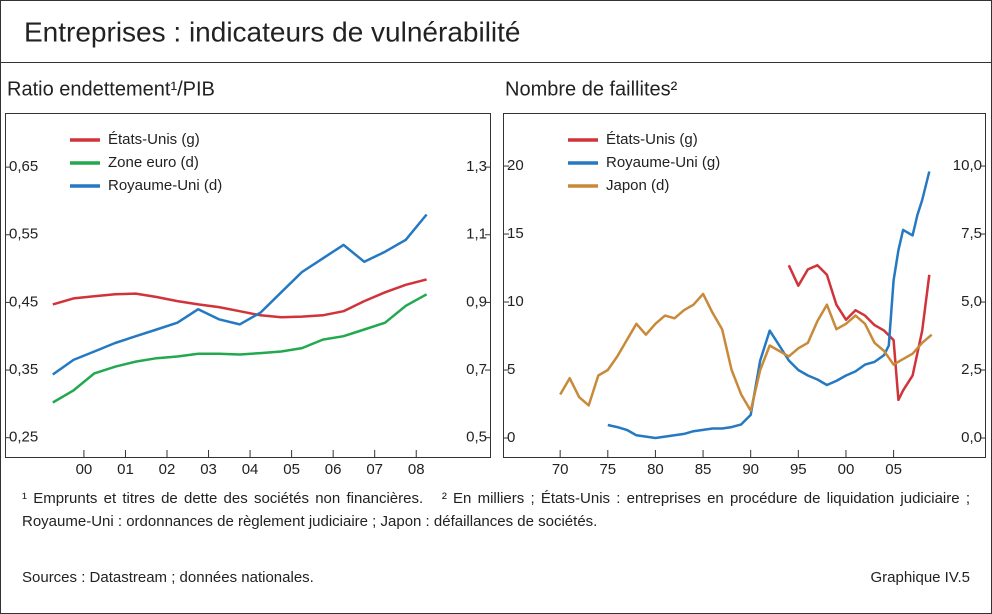  I want to click on y2-tick-label: 1,1, so click(476, 234).